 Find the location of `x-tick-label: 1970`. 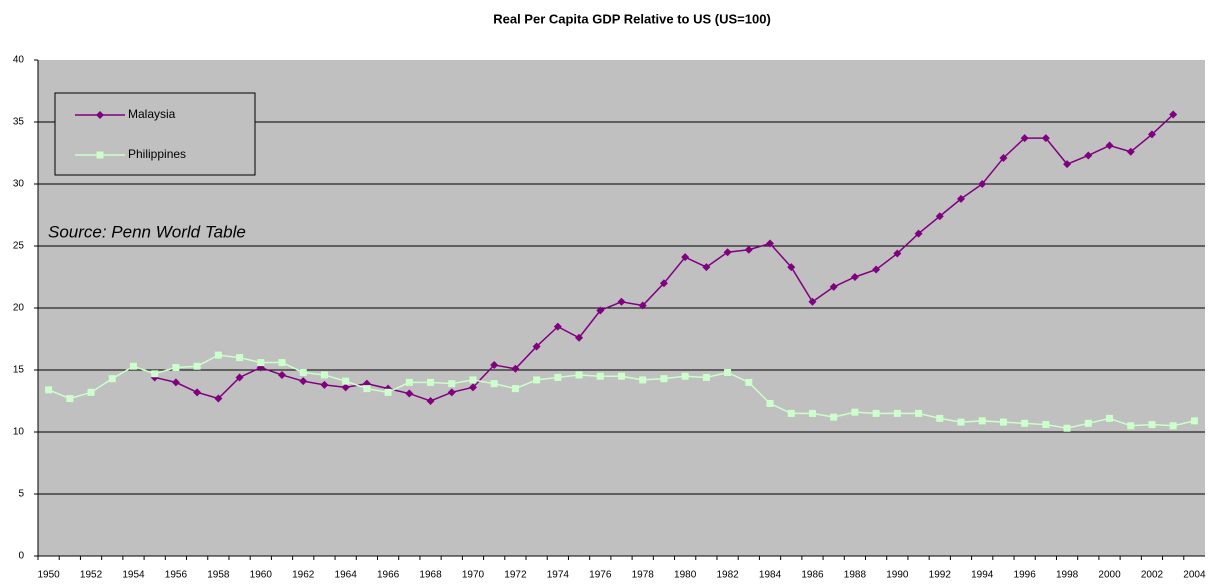

x-tick-label: 1970 is located at coordinates (473, 575).